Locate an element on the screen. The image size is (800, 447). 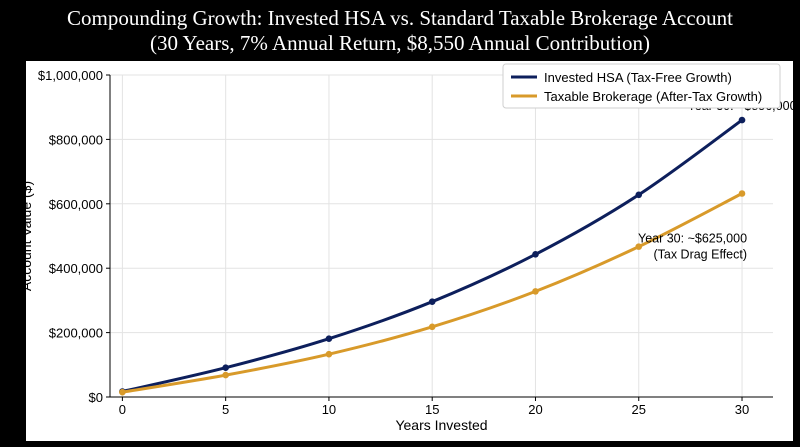
x-tick-label: 0 is located at coordinates (122, 409).